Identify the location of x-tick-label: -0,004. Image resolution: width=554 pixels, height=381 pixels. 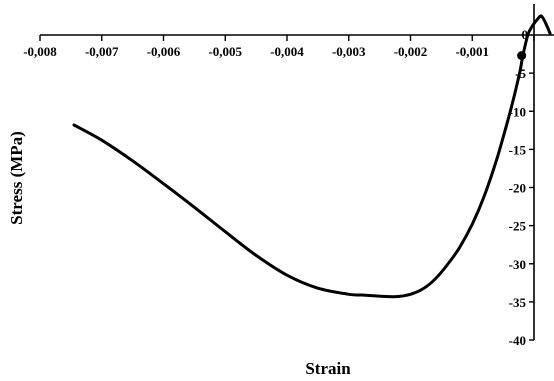
(287, 51).